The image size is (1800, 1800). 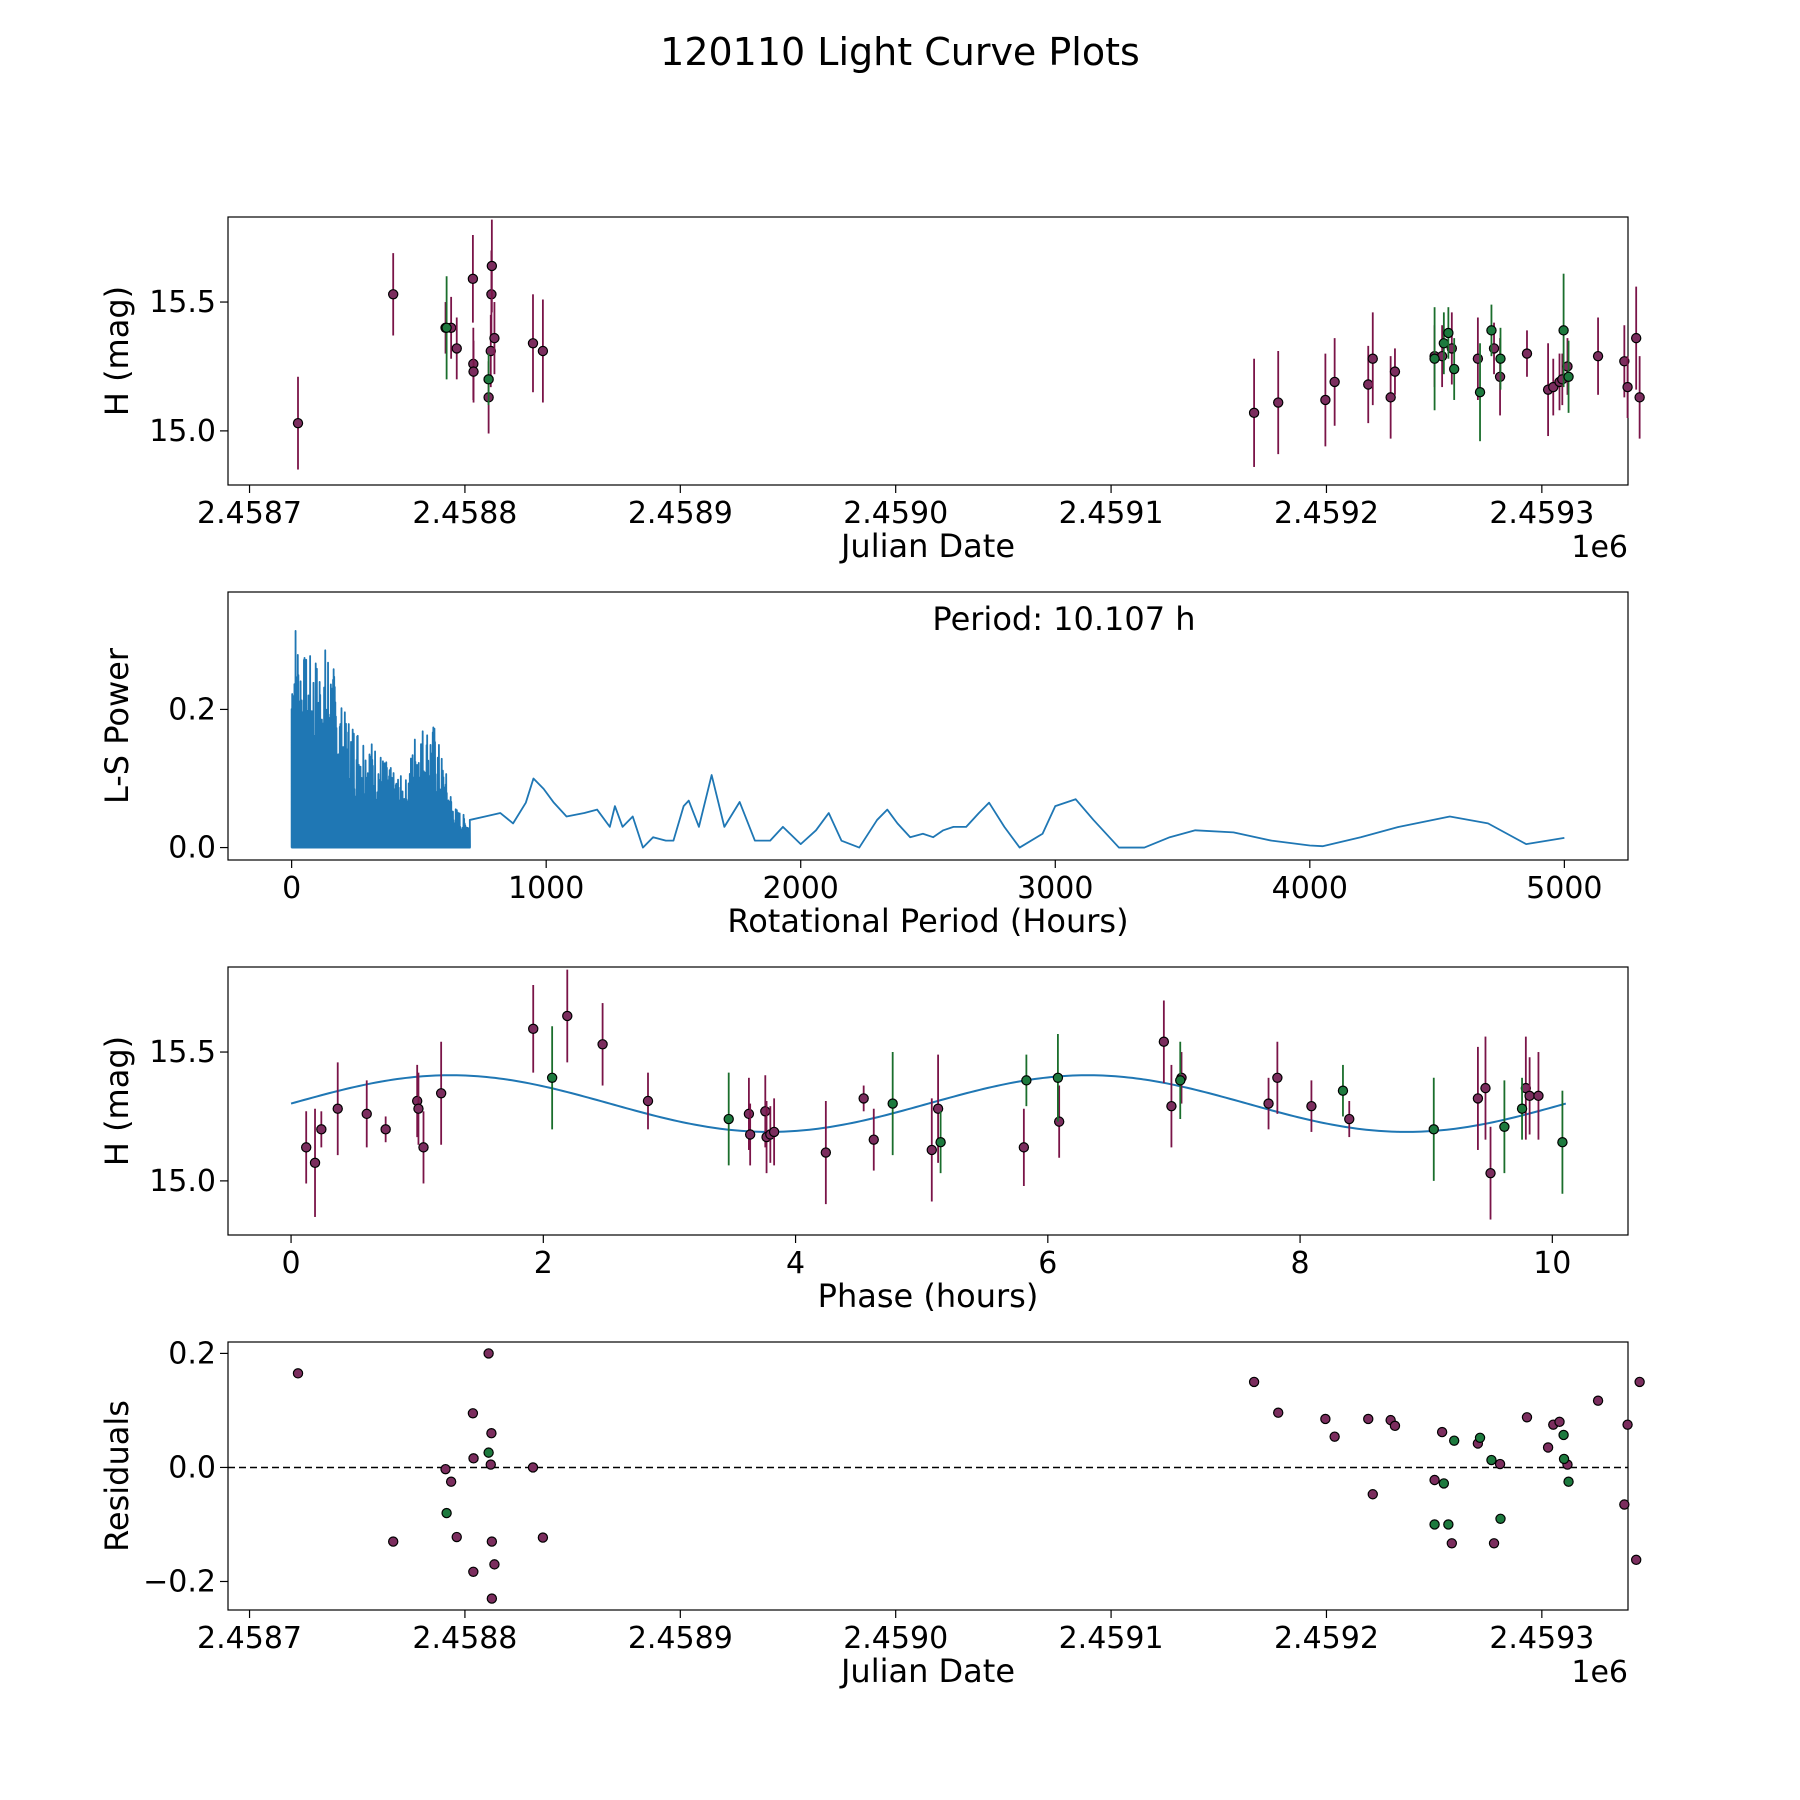 What do you see at coordinates (801, 888) in the screenshot?
I see `x-tick-label: 2000` at bounding box center [801, 888].